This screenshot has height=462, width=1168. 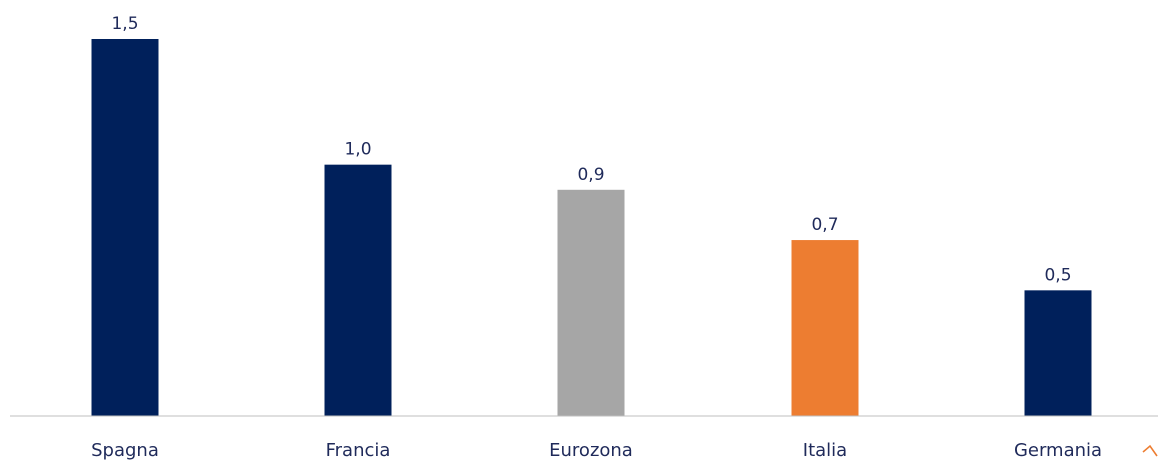 What do you see at coordinates (591, 302) in the screenshot?
I see `bar-eurozona` at bounding box center [591, 302].